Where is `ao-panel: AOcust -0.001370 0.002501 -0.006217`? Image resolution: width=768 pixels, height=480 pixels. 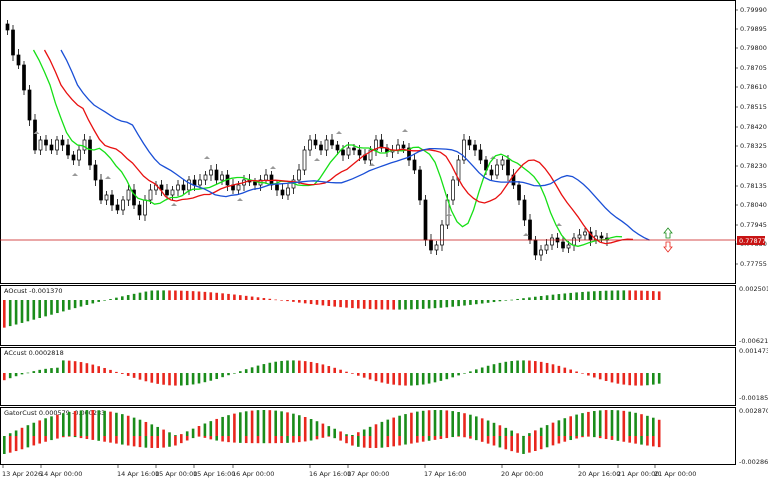
ao-panel: AOcust -0.001370 0.002501 -0.006217 is located at coordinates (385, 315).